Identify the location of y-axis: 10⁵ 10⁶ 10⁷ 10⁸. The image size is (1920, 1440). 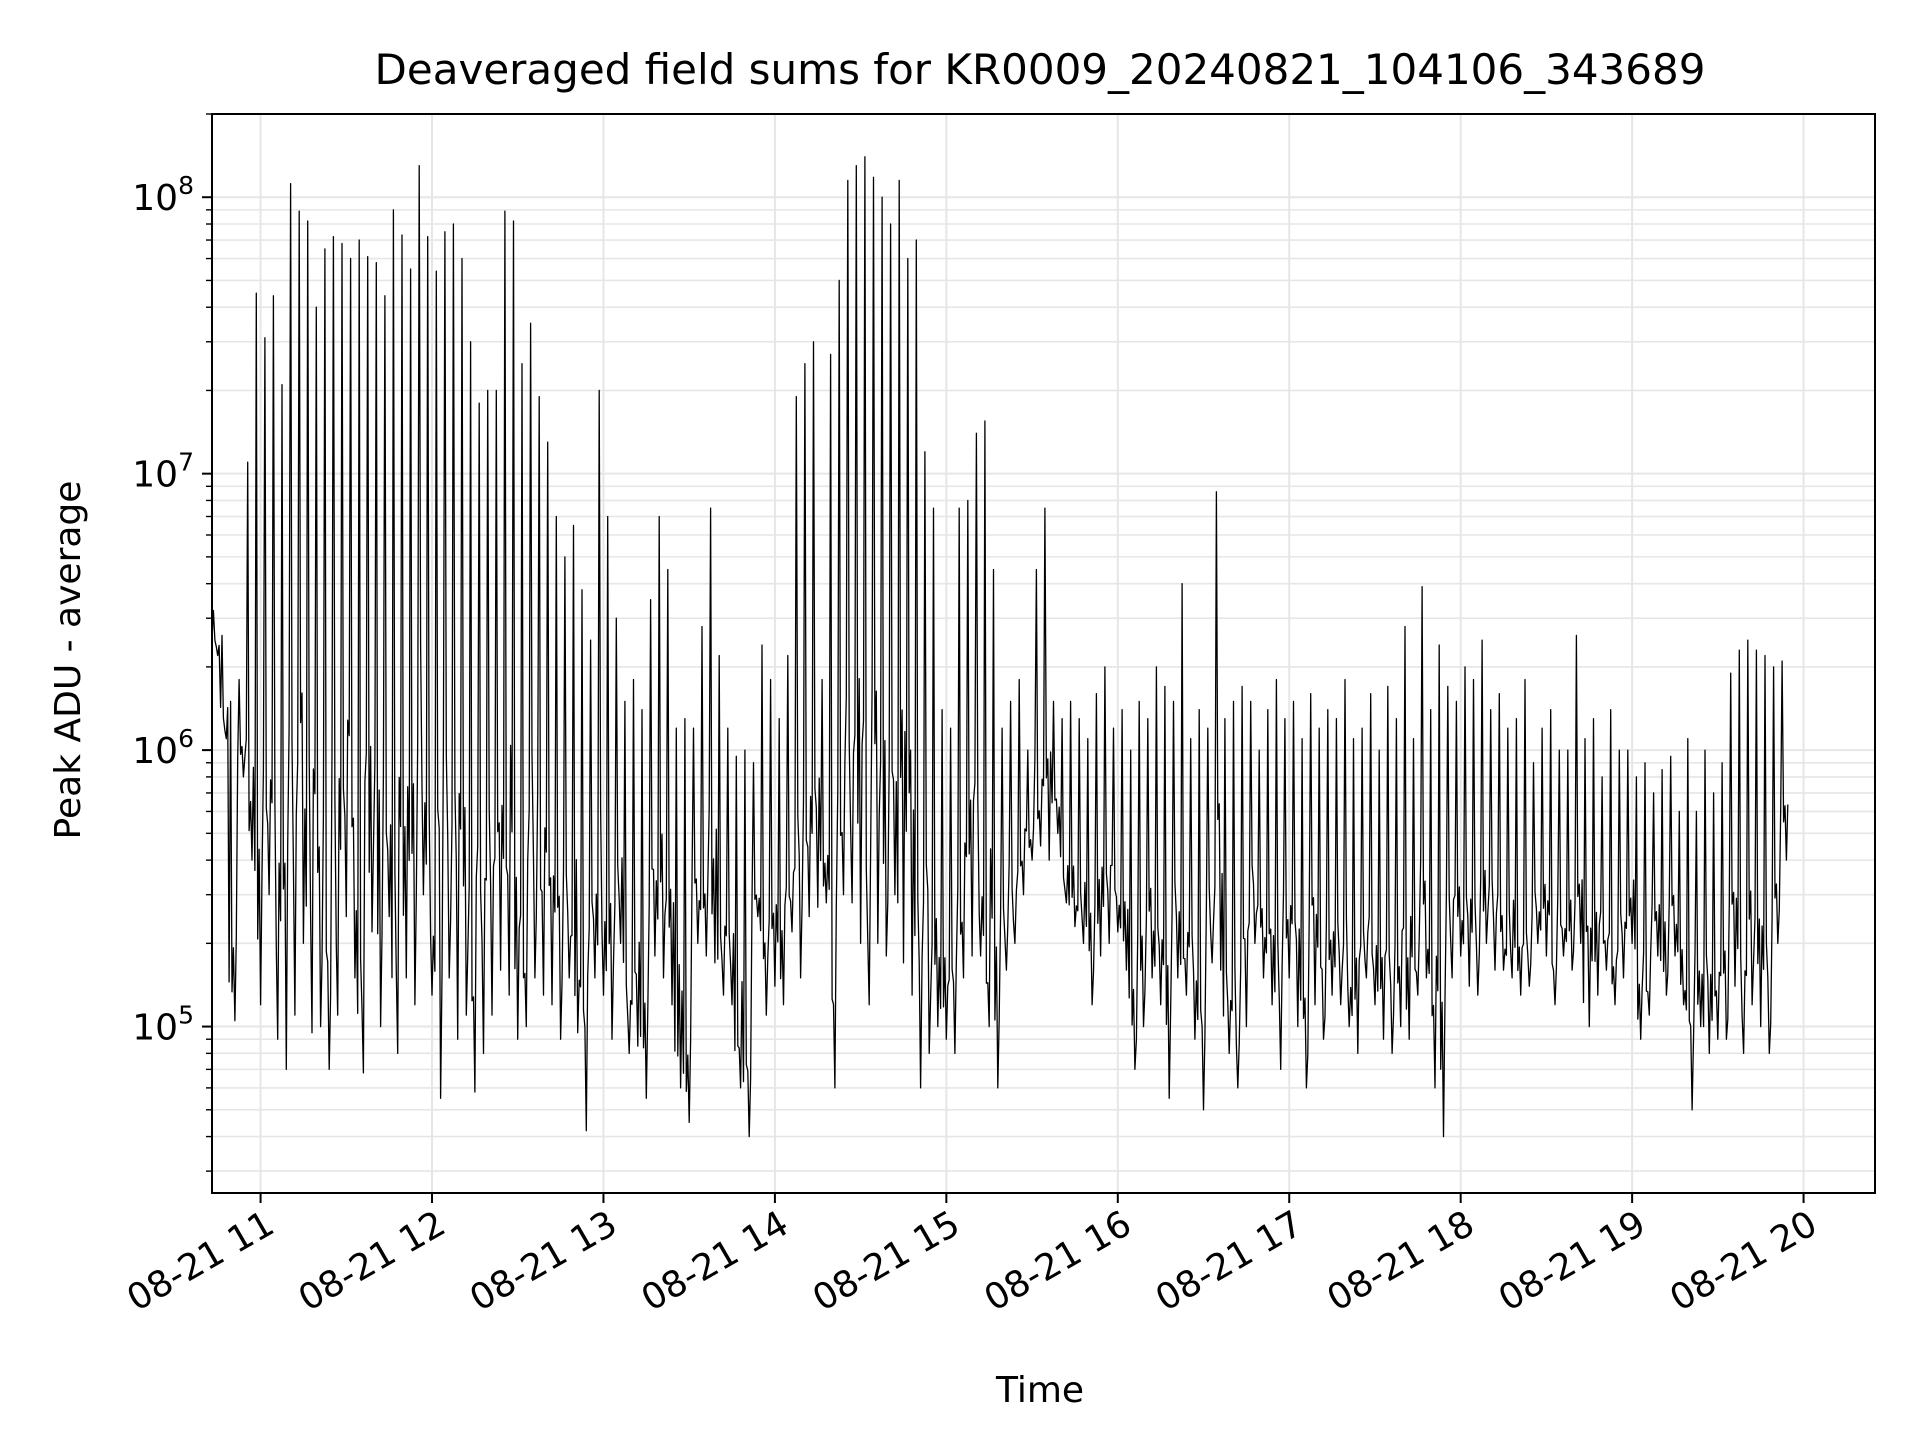
(172, 642).